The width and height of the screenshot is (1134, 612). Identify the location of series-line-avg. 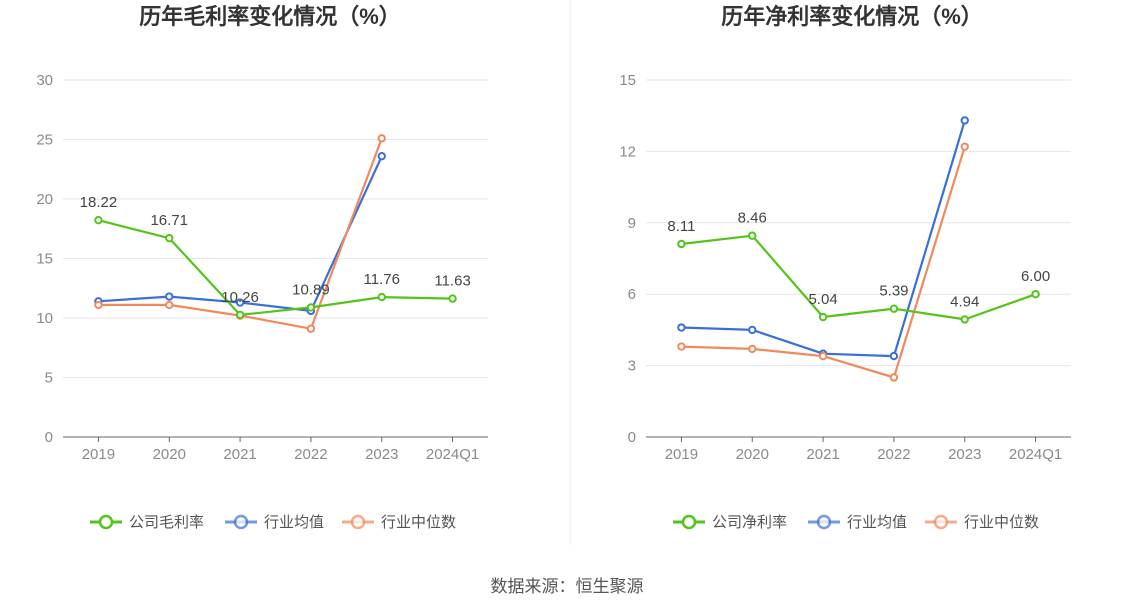
(240, 233).